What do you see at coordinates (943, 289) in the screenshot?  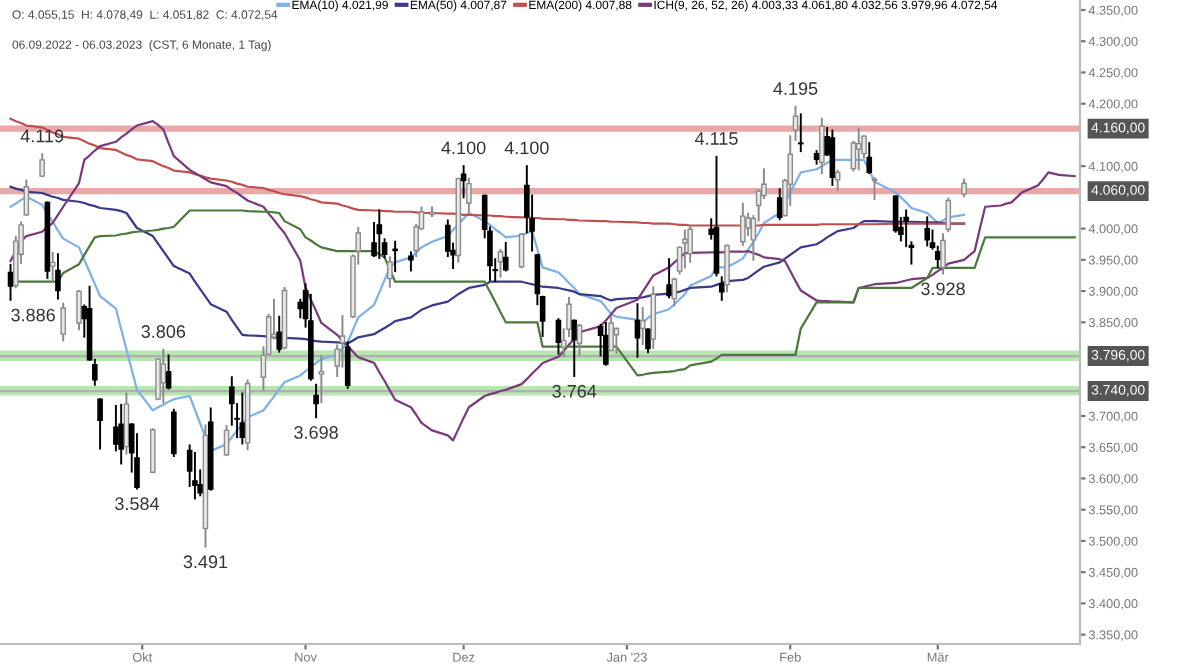 I see `annotation: 3.928` at bounding box center [943, 289].